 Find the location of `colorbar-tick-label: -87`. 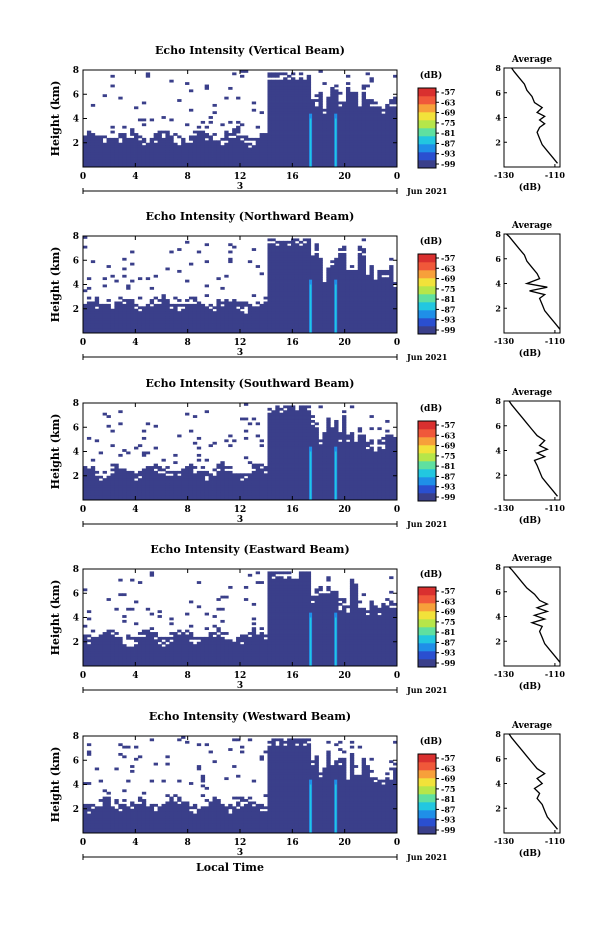

colorbar-tick-label: -87 is located at coordinates (448, 309).